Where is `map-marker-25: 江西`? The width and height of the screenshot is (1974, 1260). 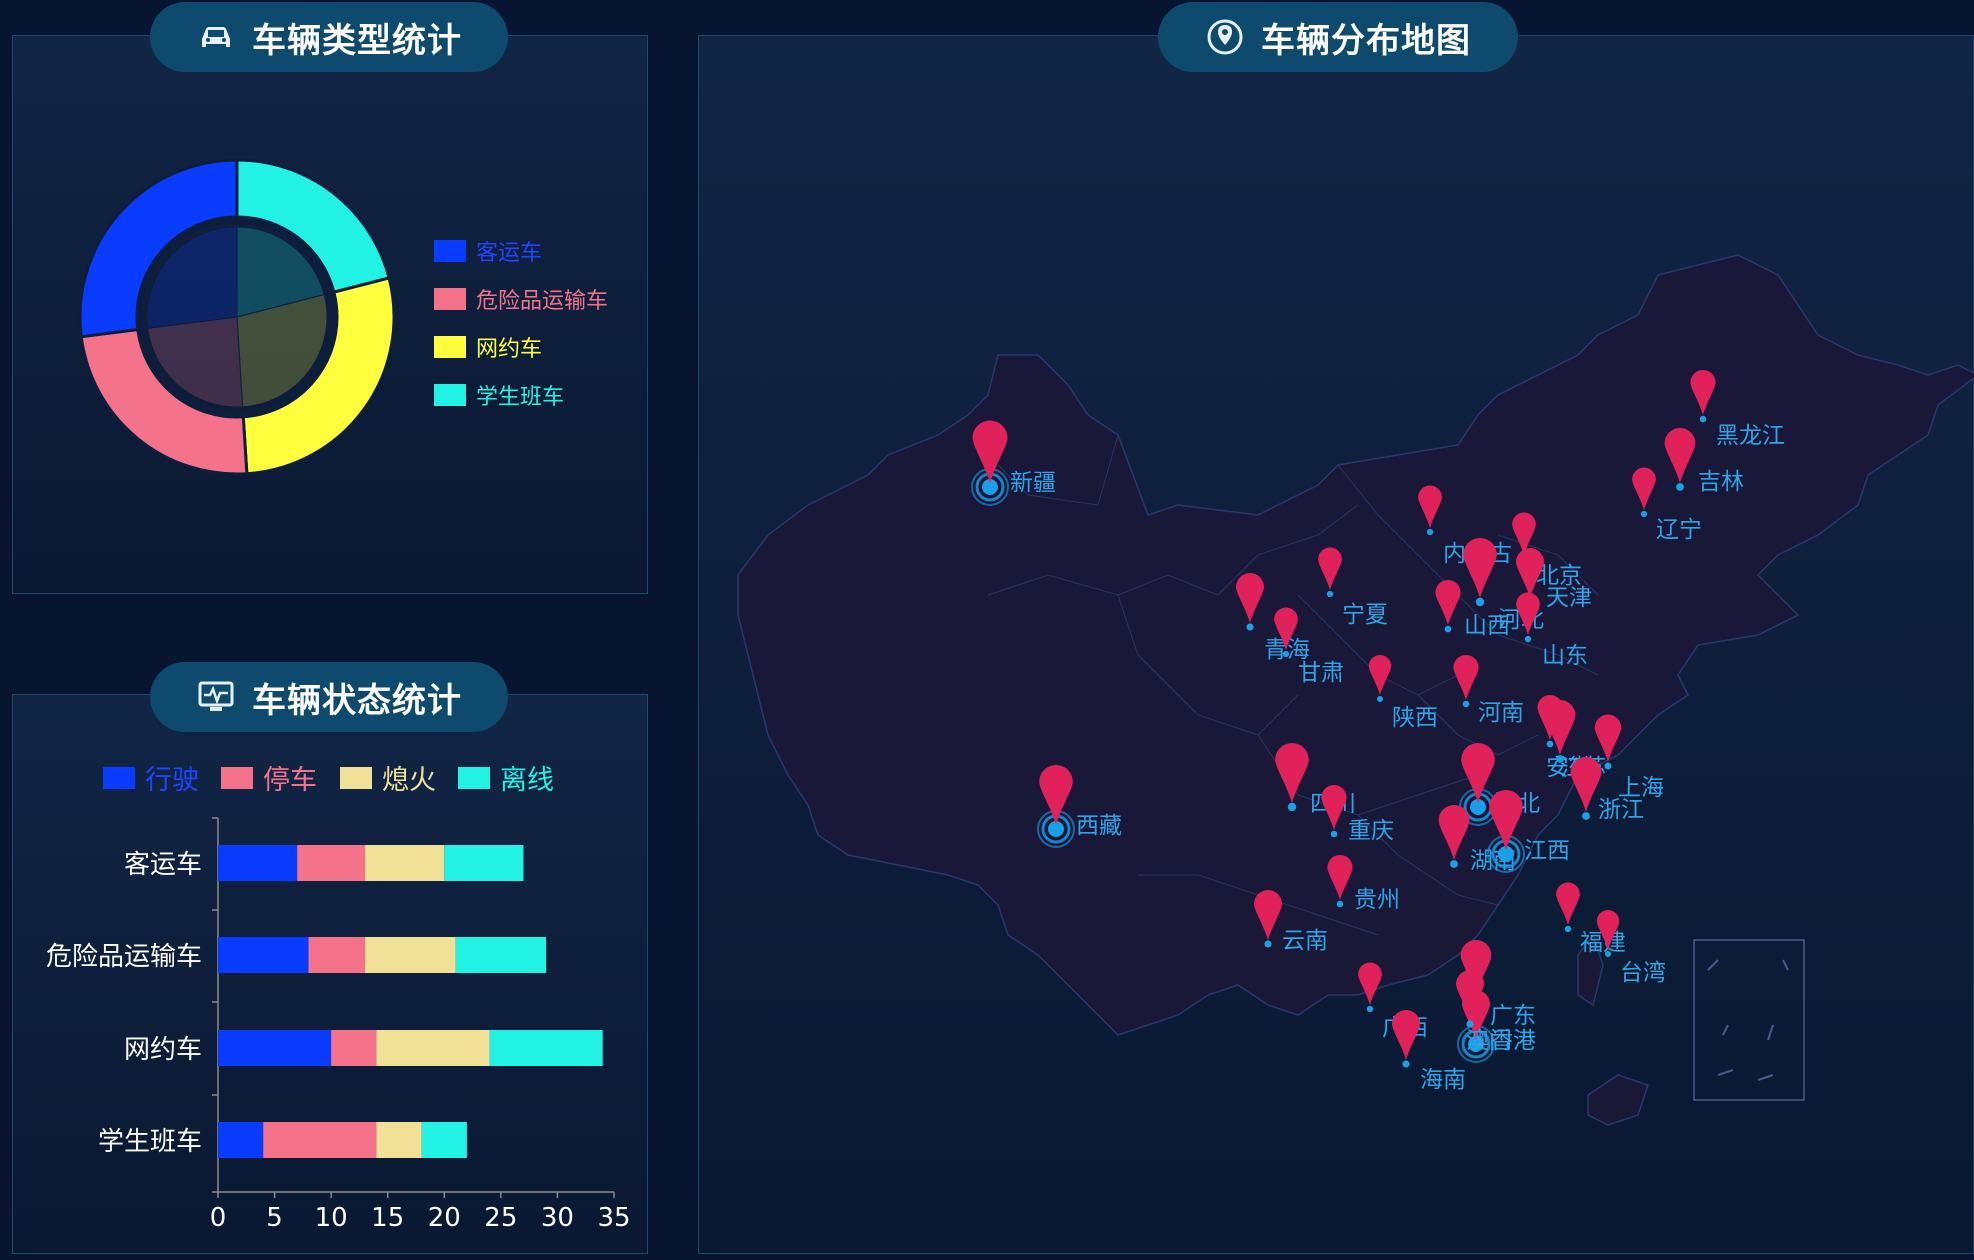
map-marker-25: 江西 is located at coordinates (1528, 831).